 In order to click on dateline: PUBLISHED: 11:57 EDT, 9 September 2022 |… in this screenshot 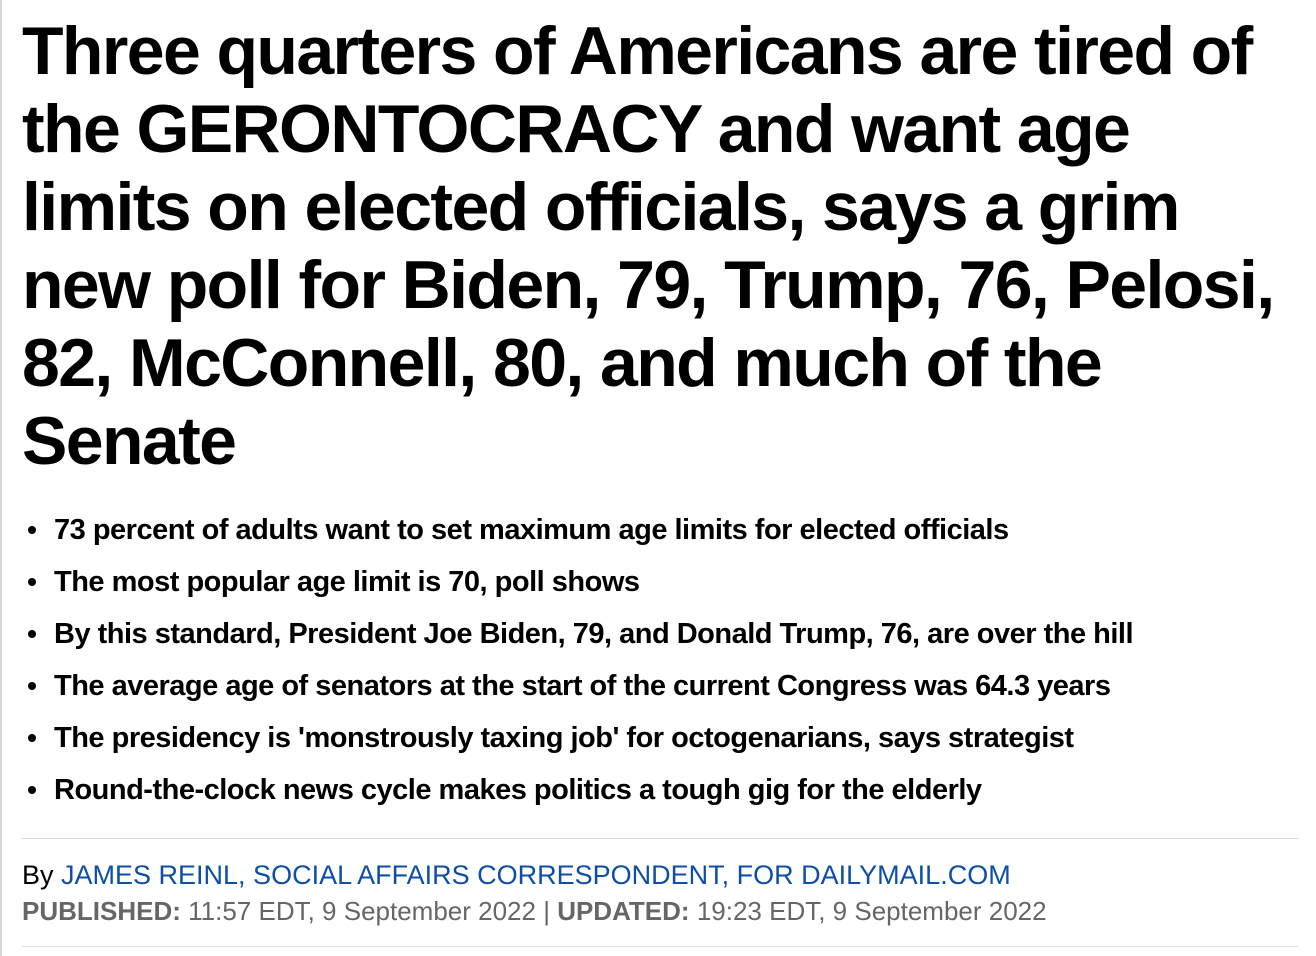, I will do `click(534, 911)`.